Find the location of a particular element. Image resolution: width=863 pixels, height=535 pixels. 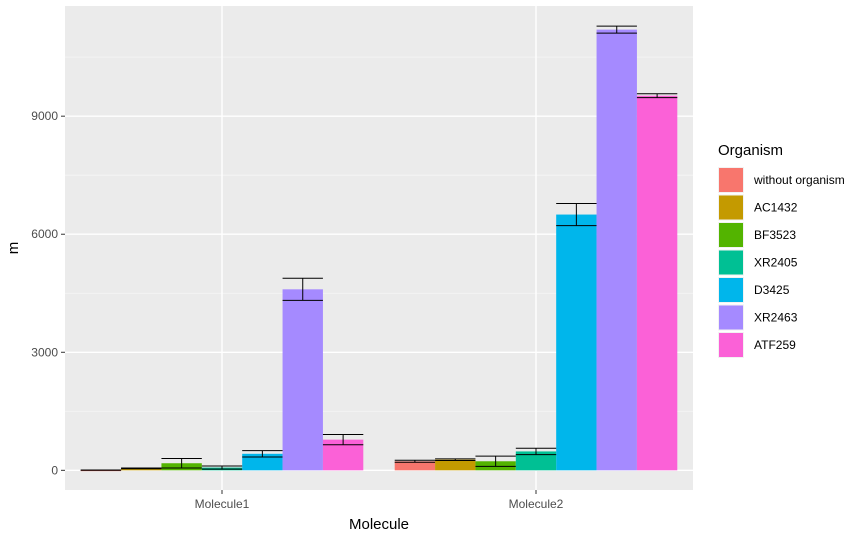

x-axis: Molecule1 Molecule2 is located at coordinates (379, 500).